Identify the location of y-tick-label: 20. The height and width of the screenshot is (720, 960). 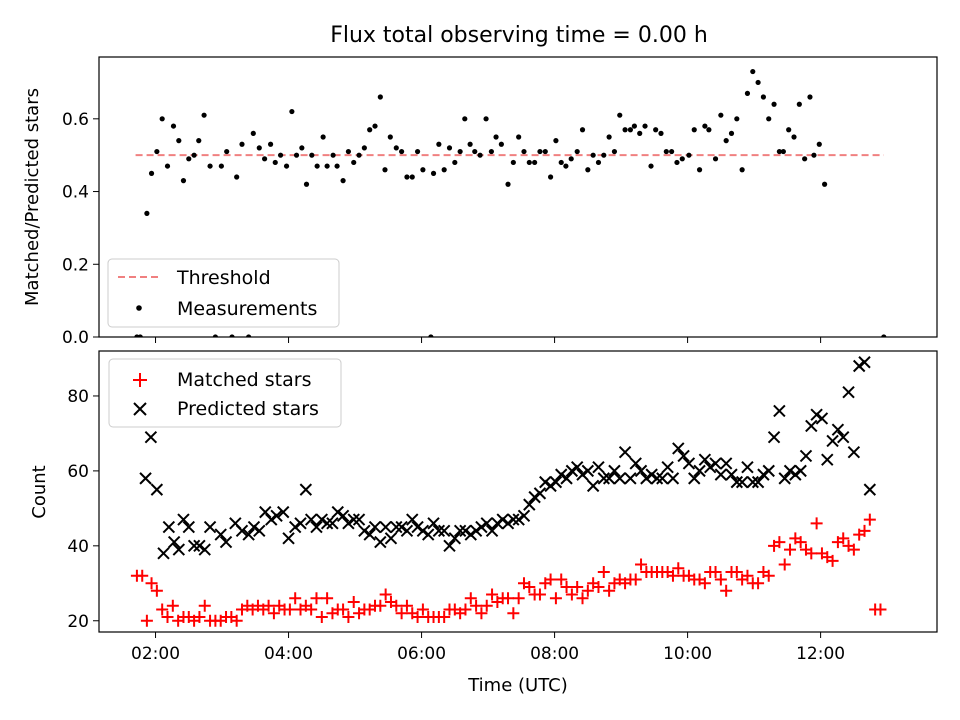
(78, 622).